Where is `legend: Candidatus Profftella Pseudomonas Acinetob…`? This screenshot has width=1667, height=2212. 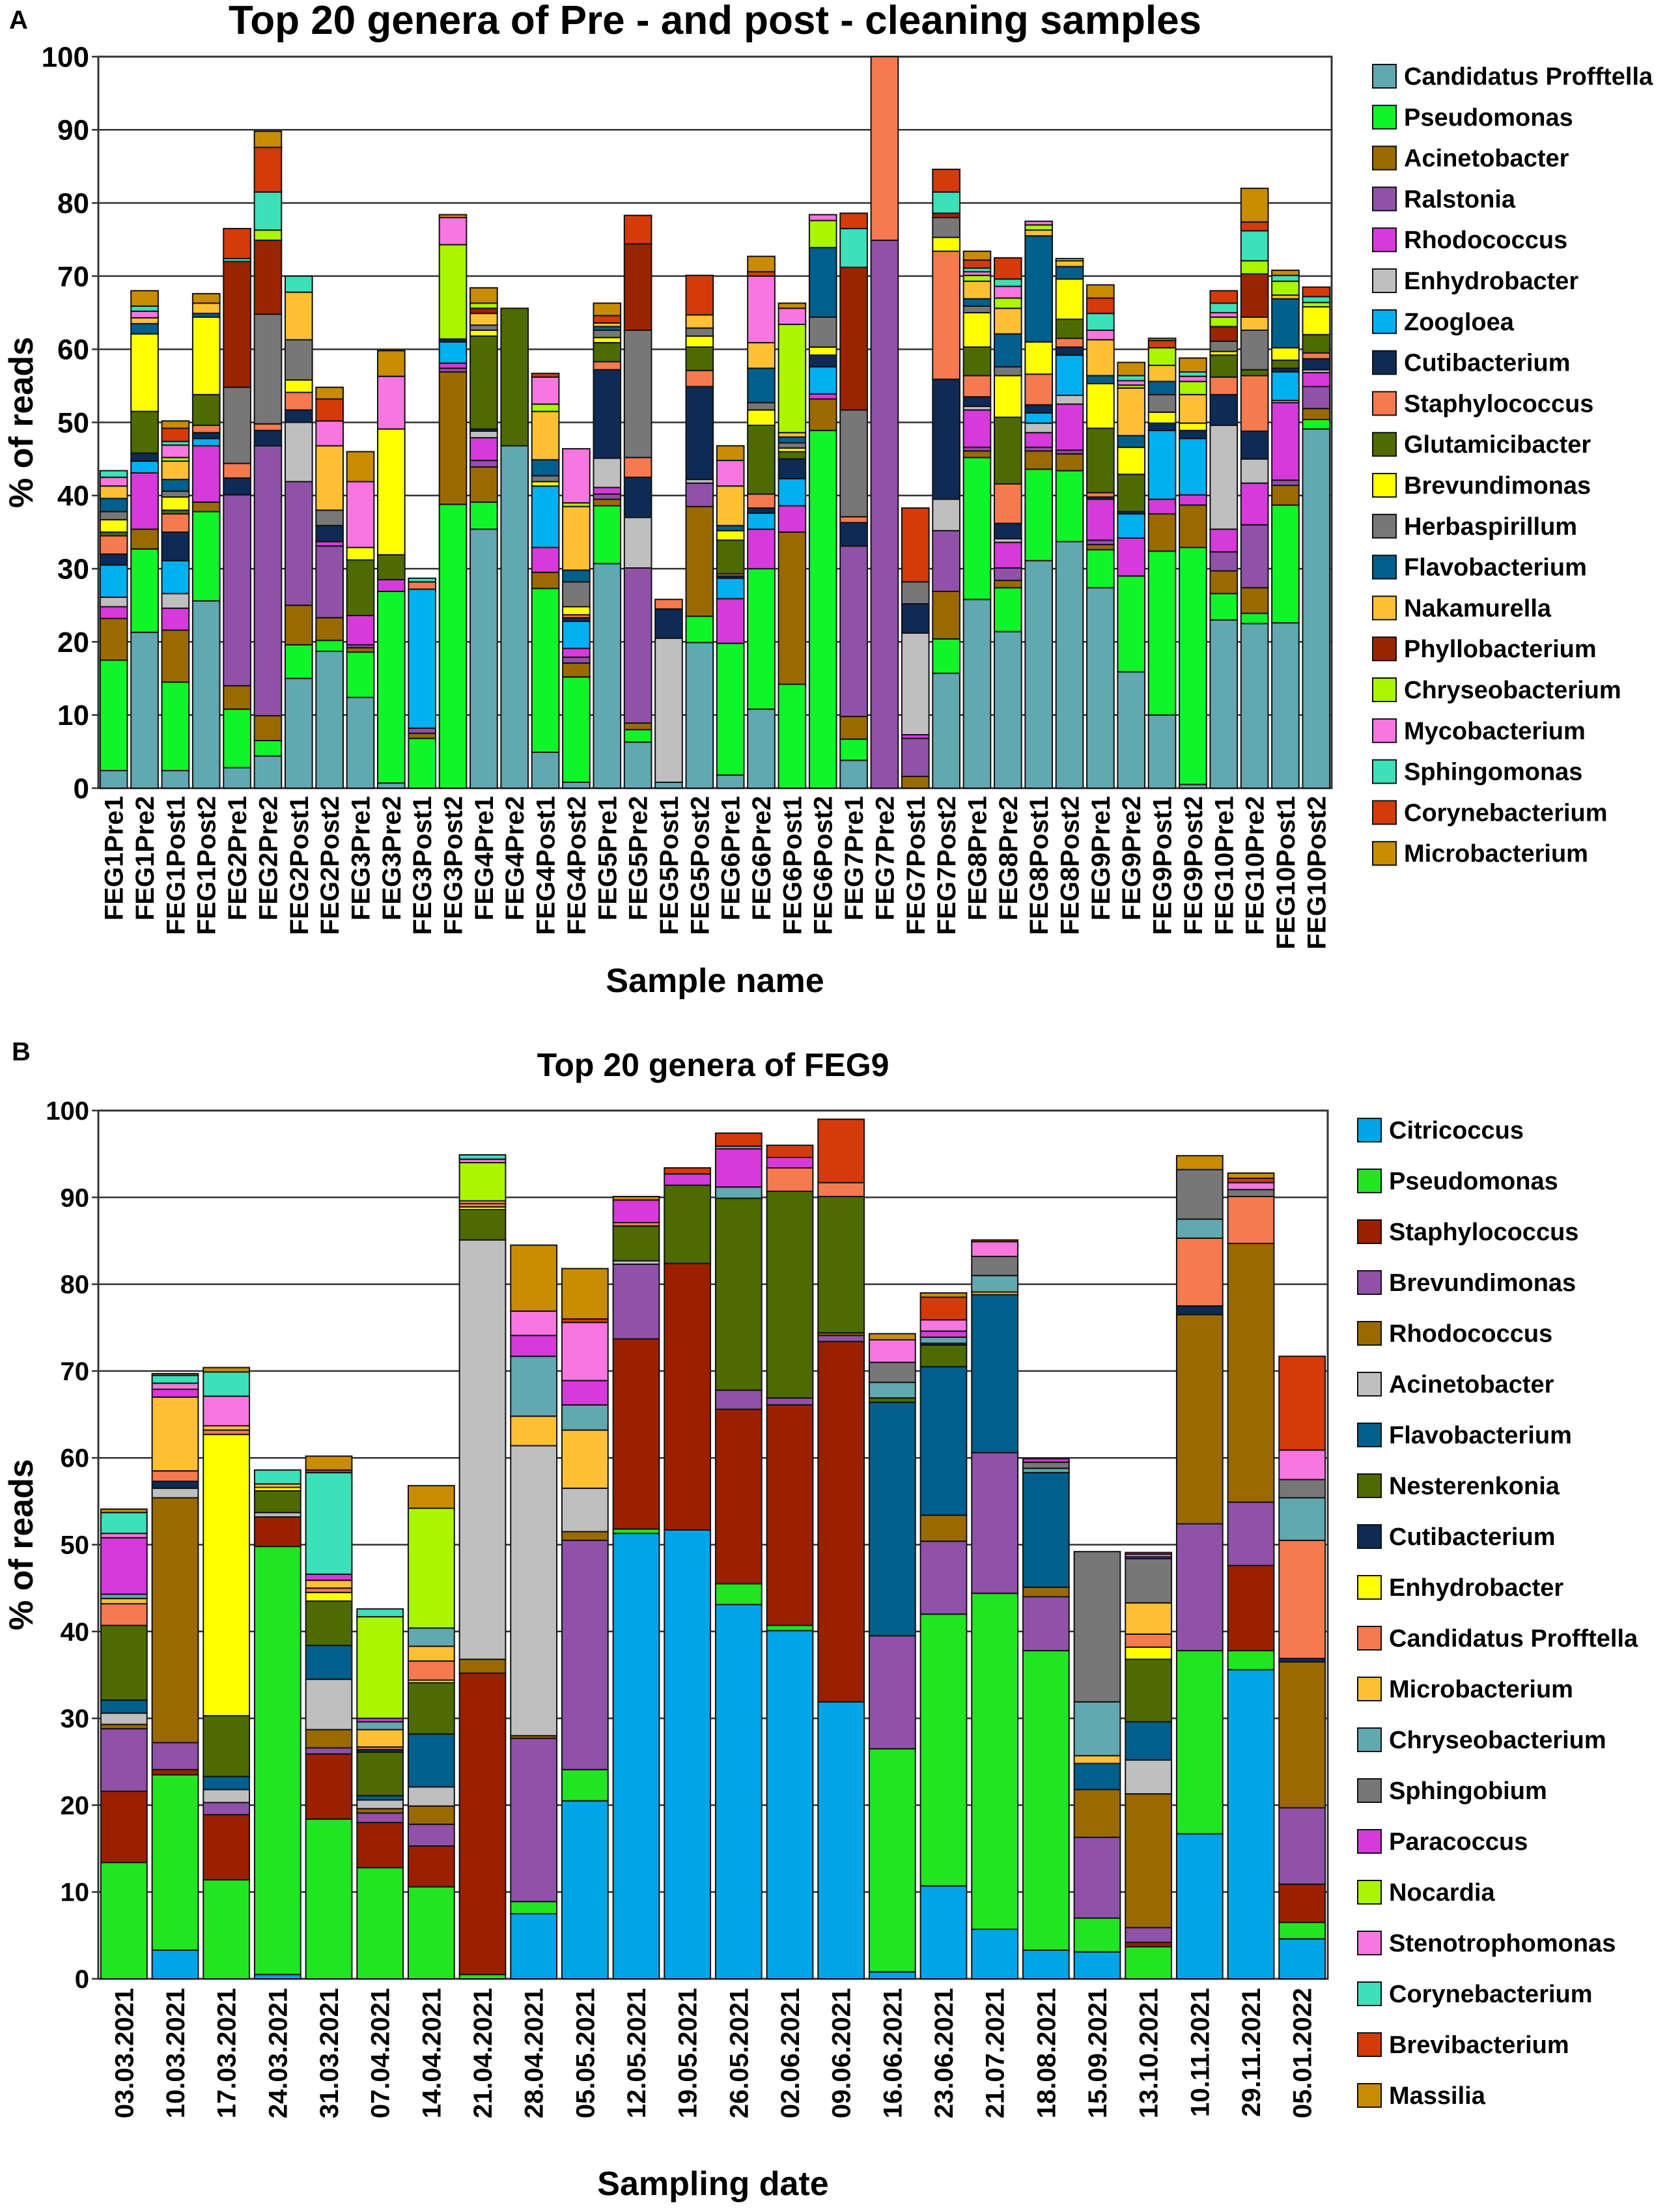 legend: Candidatus Profftella Pseudomonas Acinetob… is located at coordinates (1512, 465).